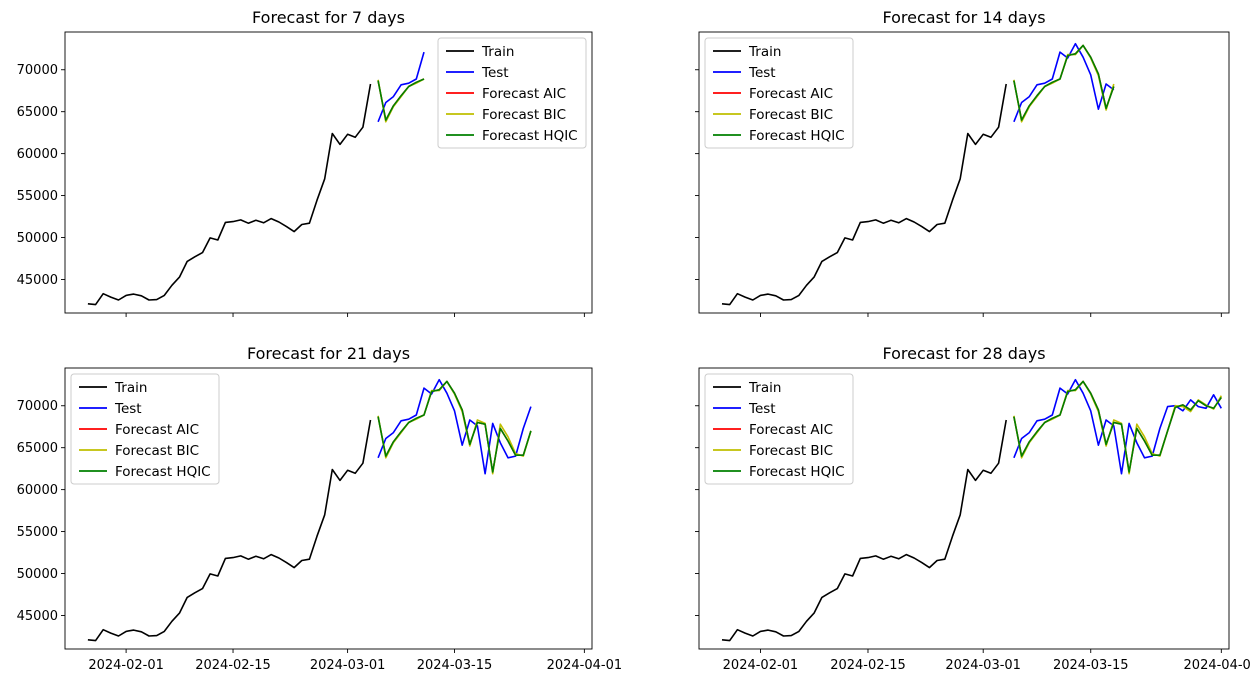 Image resolution: width=1252 pixels, height=682 pixels. Describe the element at coordinates (328, 353) in the screenshot. I see `subplot-title: Forecast for 21 days` at that location.